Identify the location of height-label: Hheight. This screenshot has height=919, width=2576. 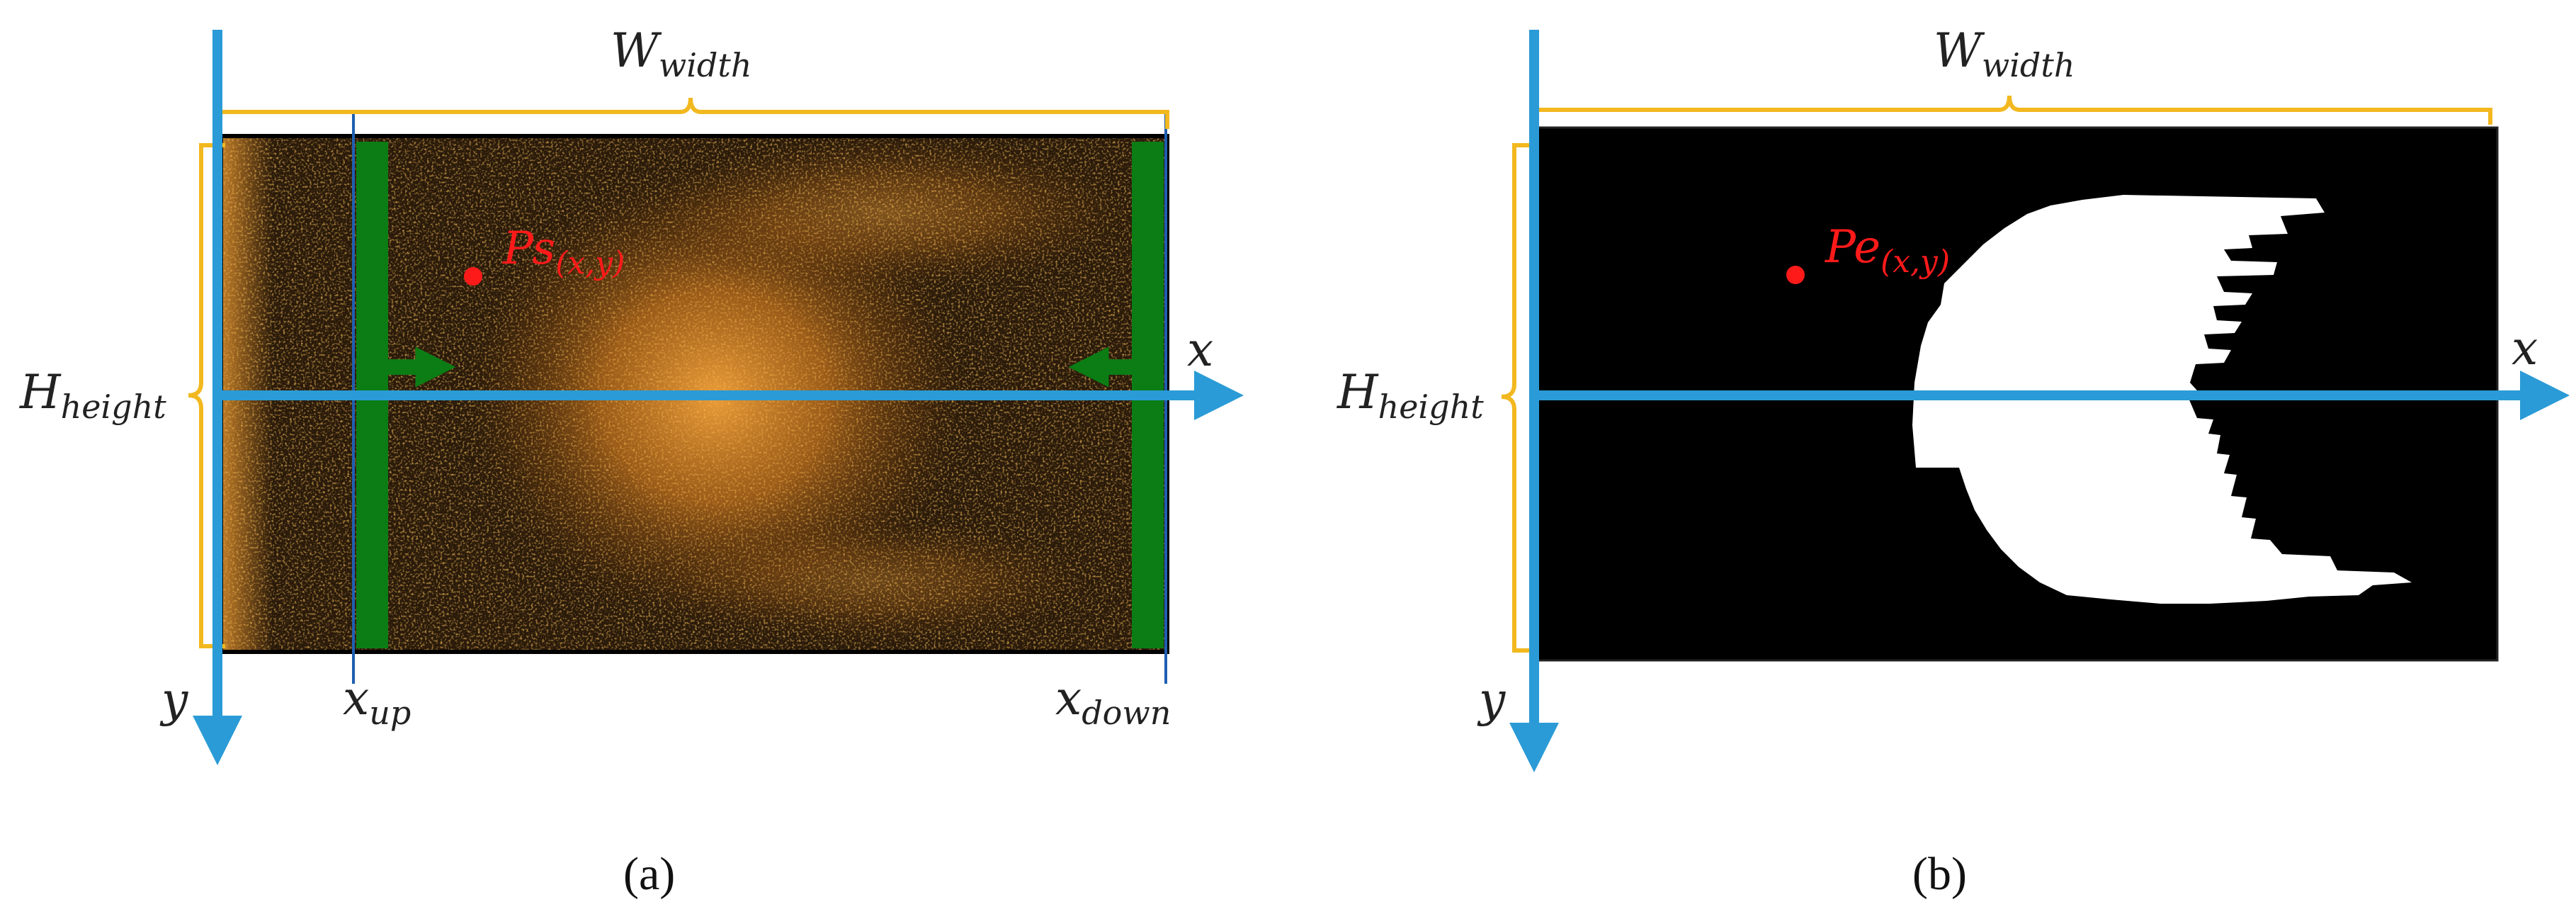
(93, 396).